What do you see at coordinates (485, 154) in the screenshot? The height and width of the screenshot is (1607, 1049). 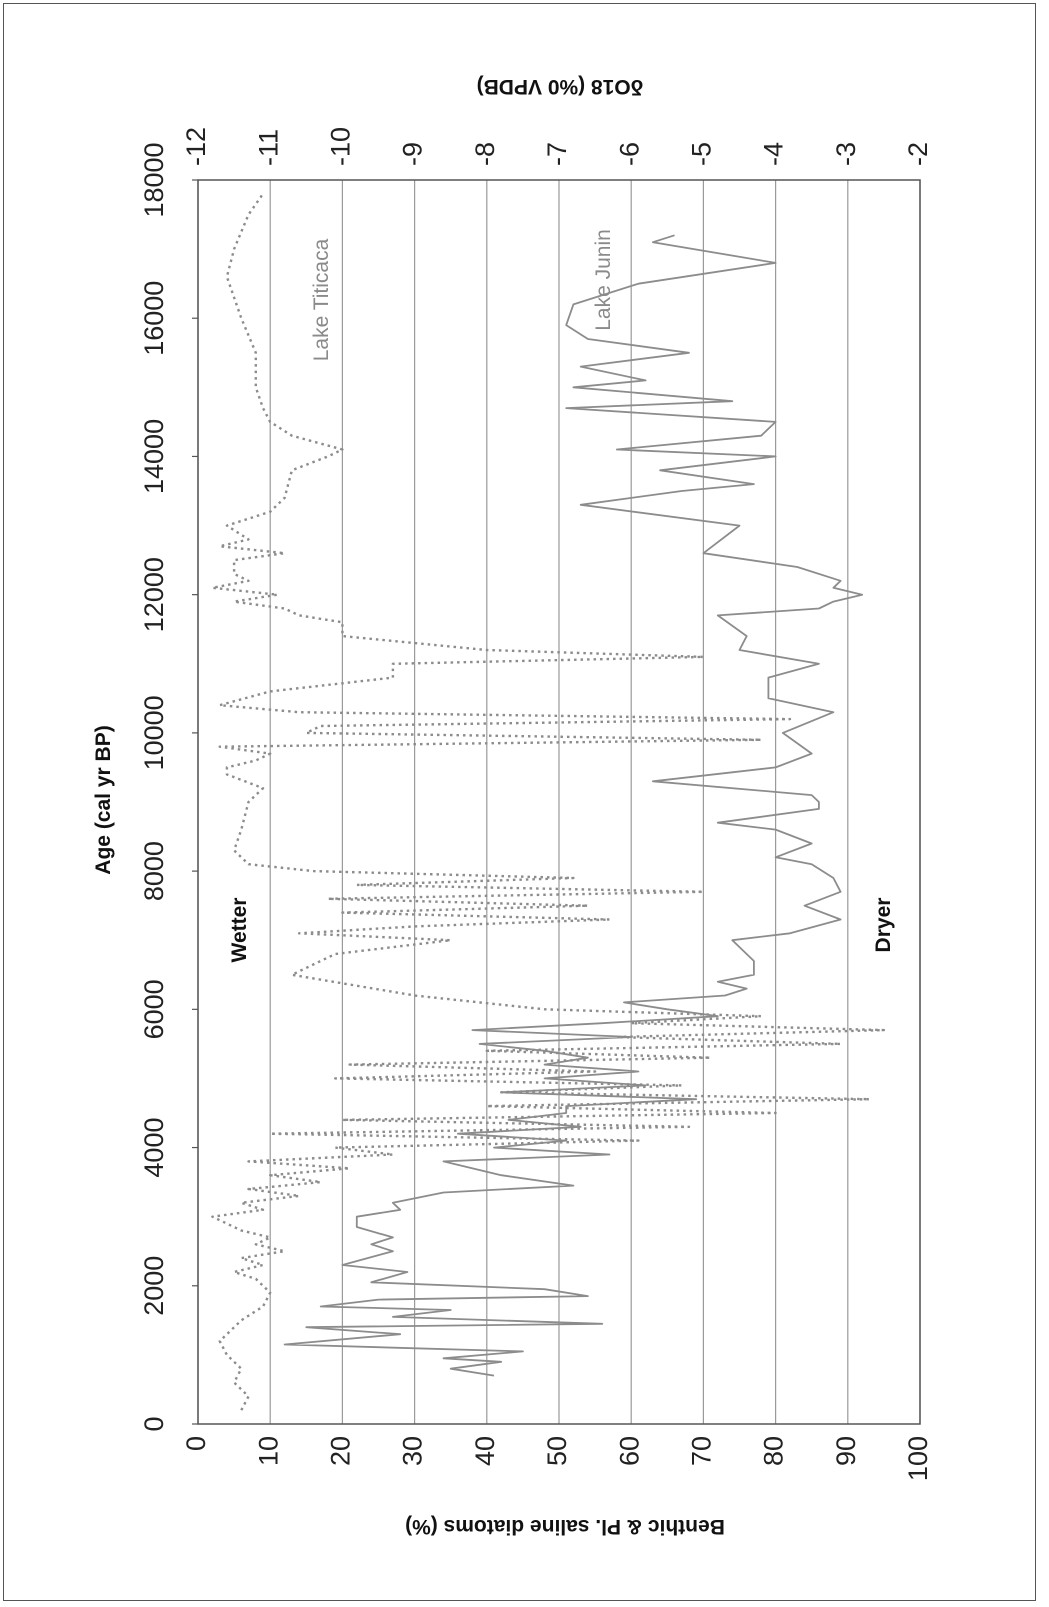 I see `isotope-tick-label: -8` at bounding box center [485, 154].